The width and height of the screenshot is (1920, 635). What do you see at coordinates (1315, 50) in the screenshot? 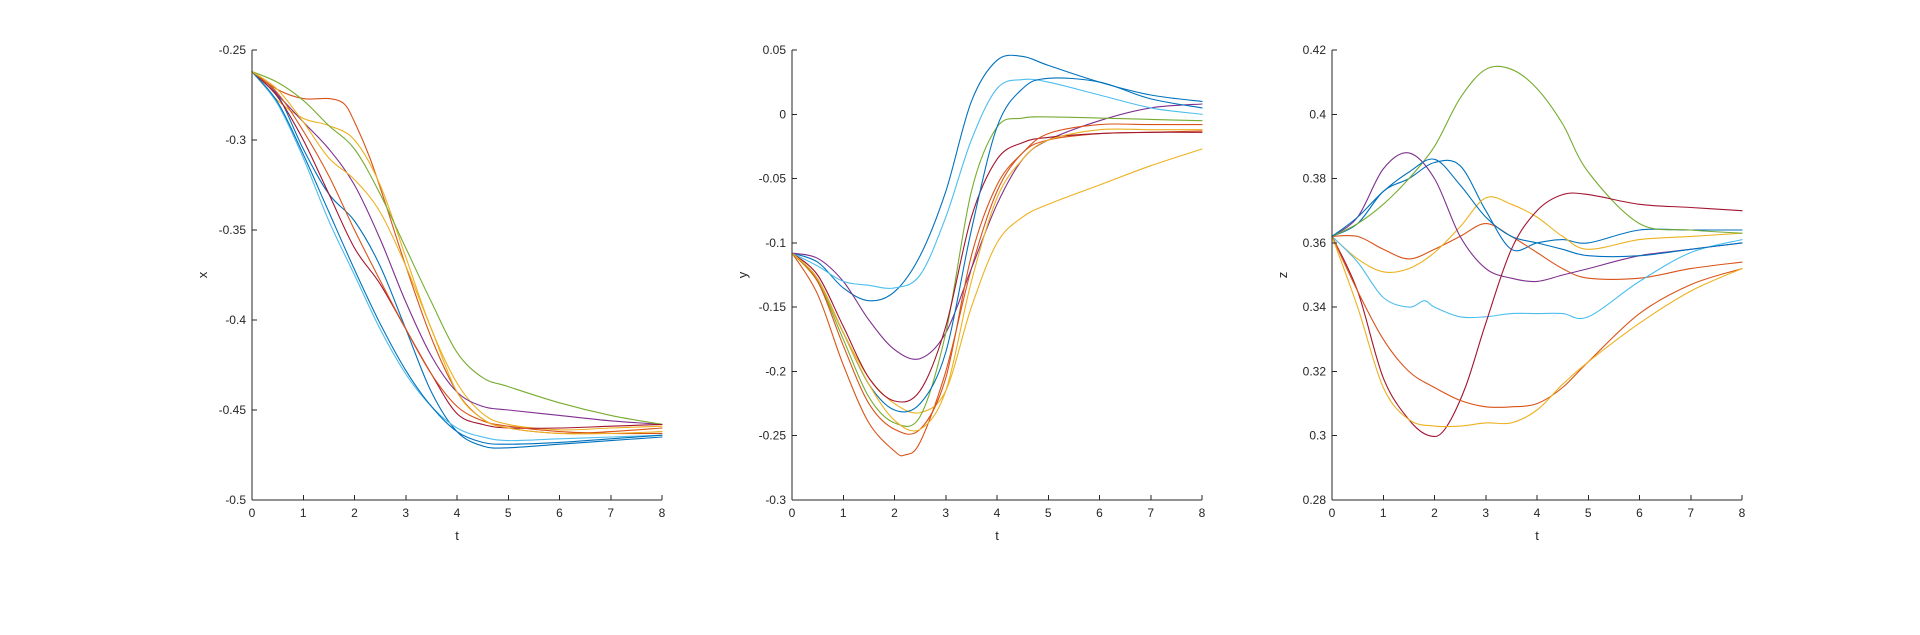
I see `y-tick-label: 0.42` at bounding box center [1315, 50].